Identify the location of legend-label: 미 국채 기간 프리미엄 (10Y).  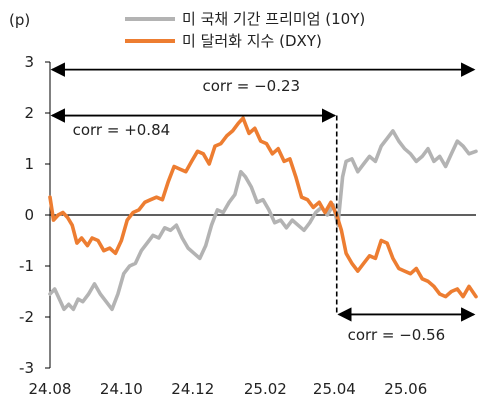
(273, 19).